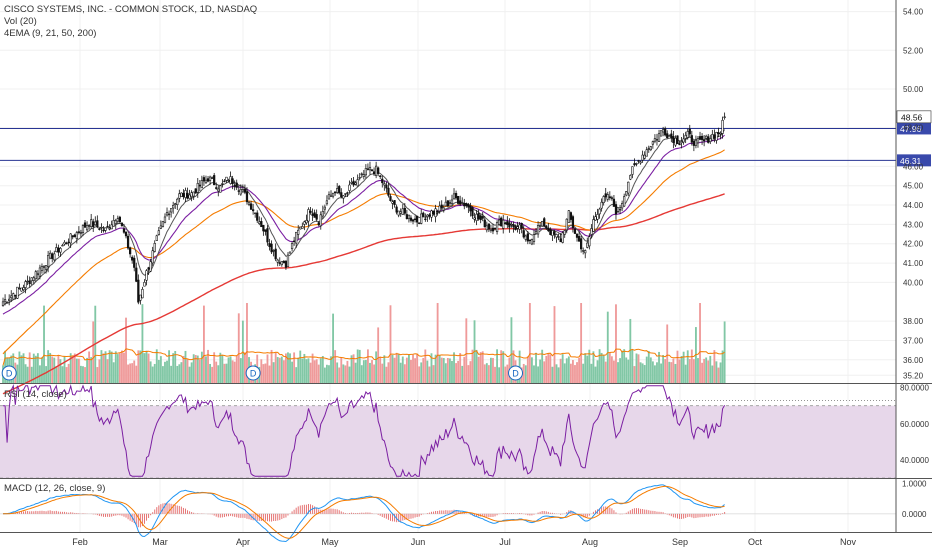  What do you see at coordinates (466, 138) in the screenshot?
I see `horizontal-levels: 47.96 46.31 48.56` at bounding box center [466, 138].